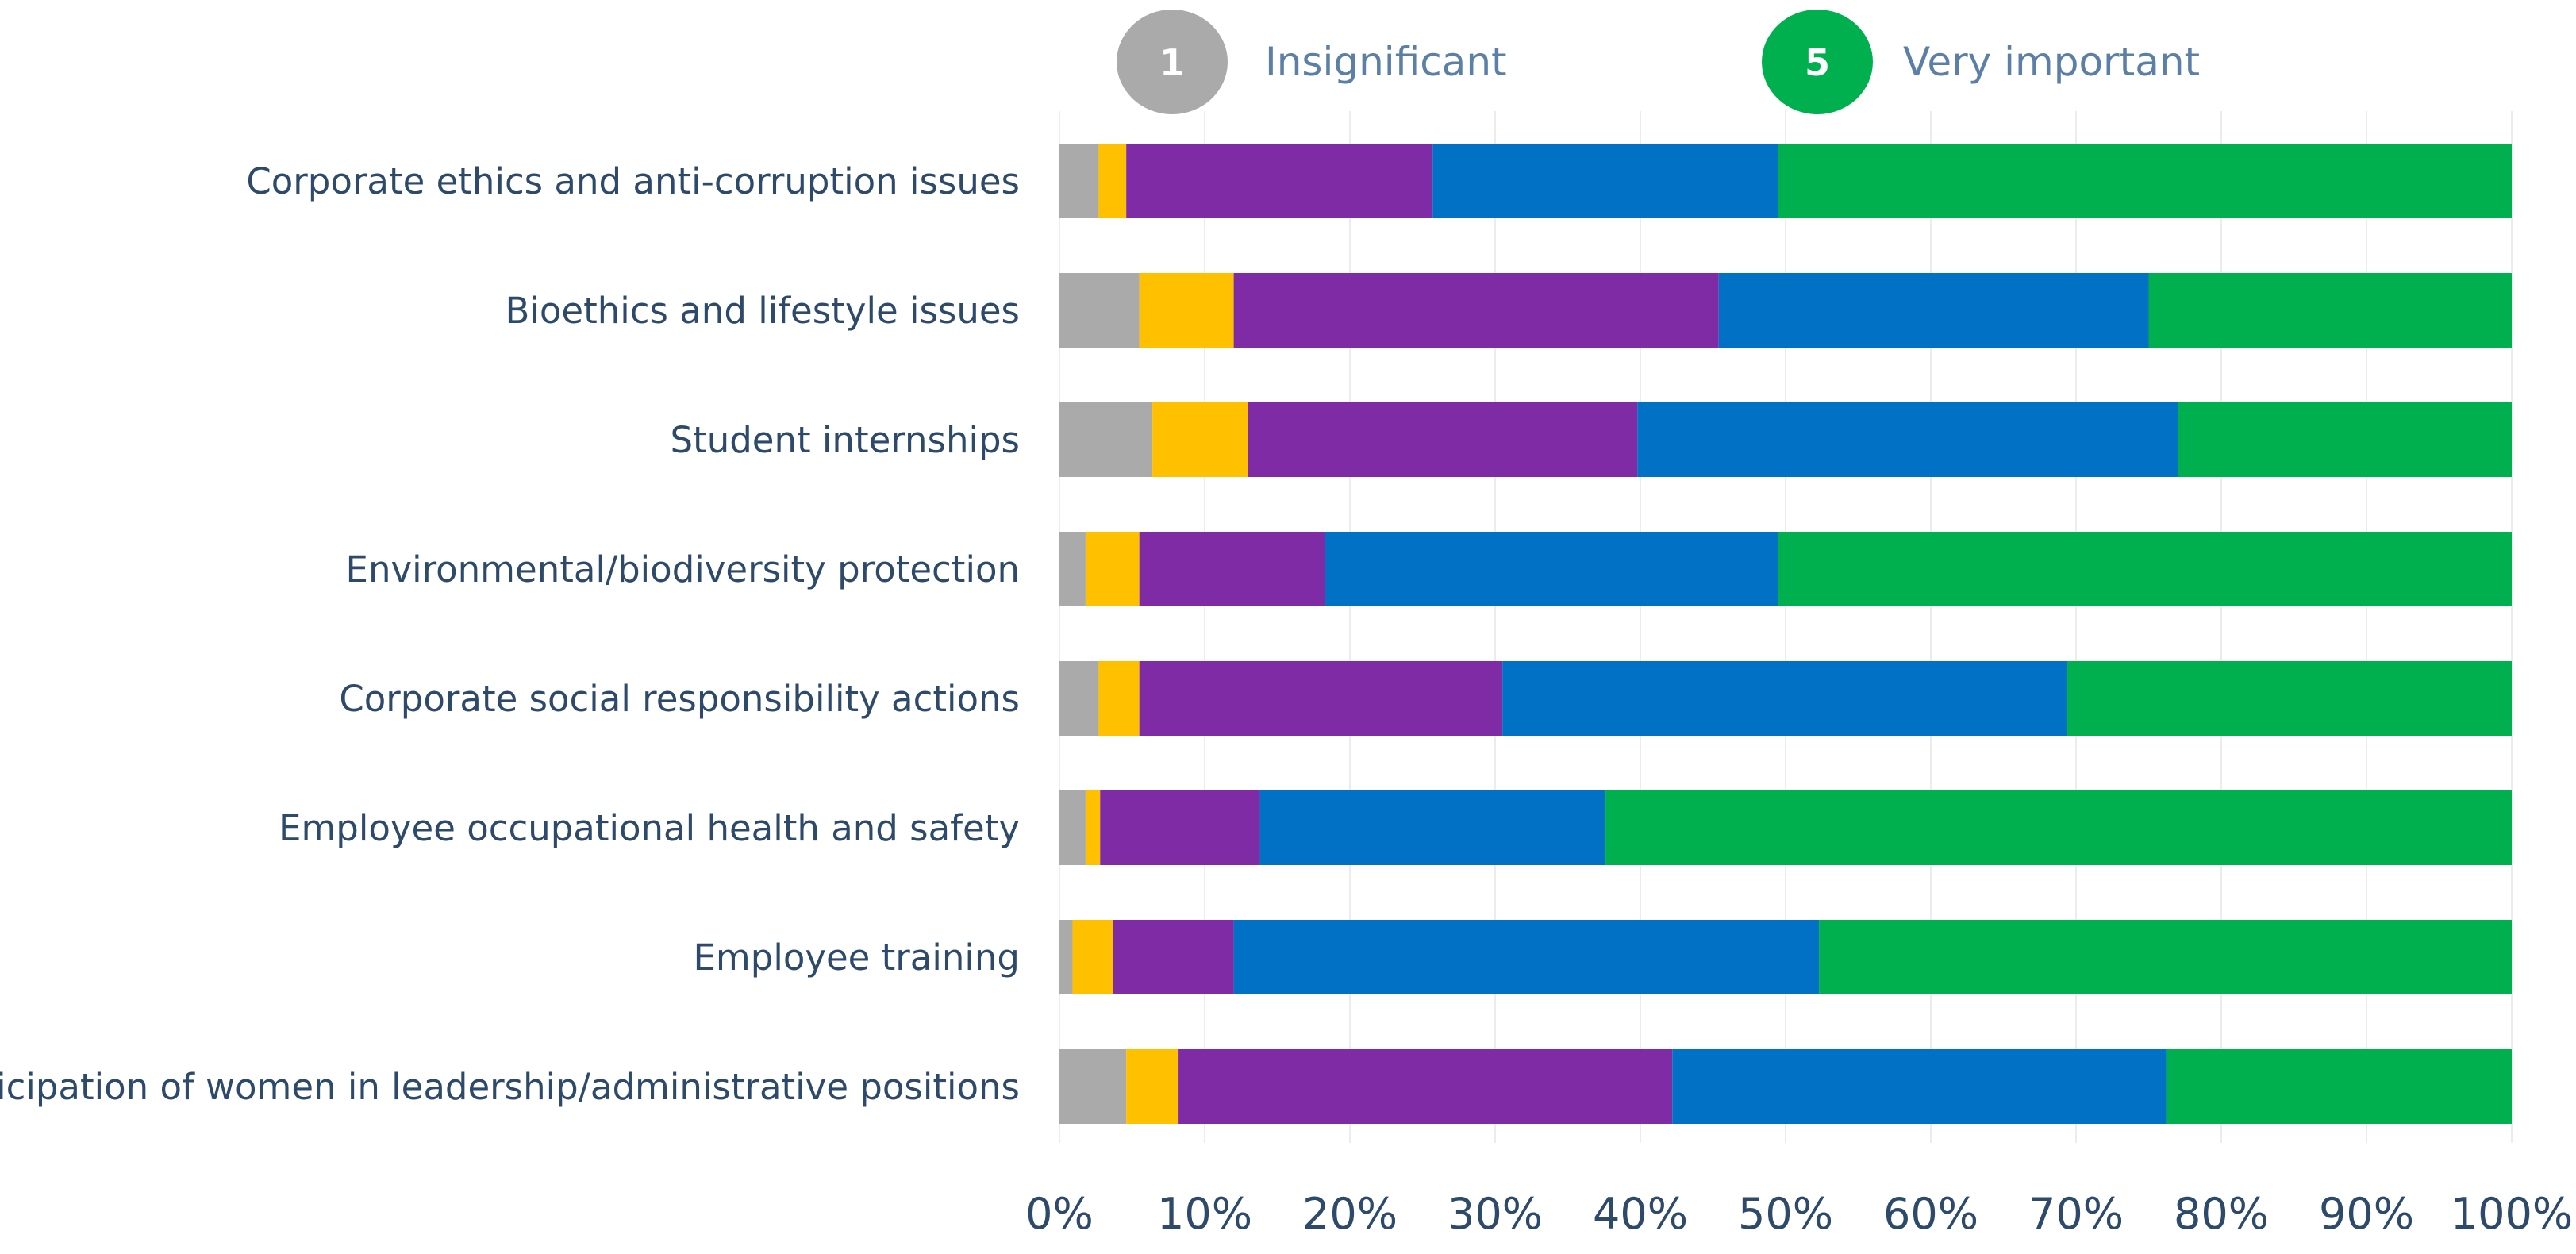 This screenshot has height=1254, width=2576. What do you see at coordinates (679, 699) in the screenshot?
I see `category-label: Corporate social responsibility actions` at bounding box center [679, 699].